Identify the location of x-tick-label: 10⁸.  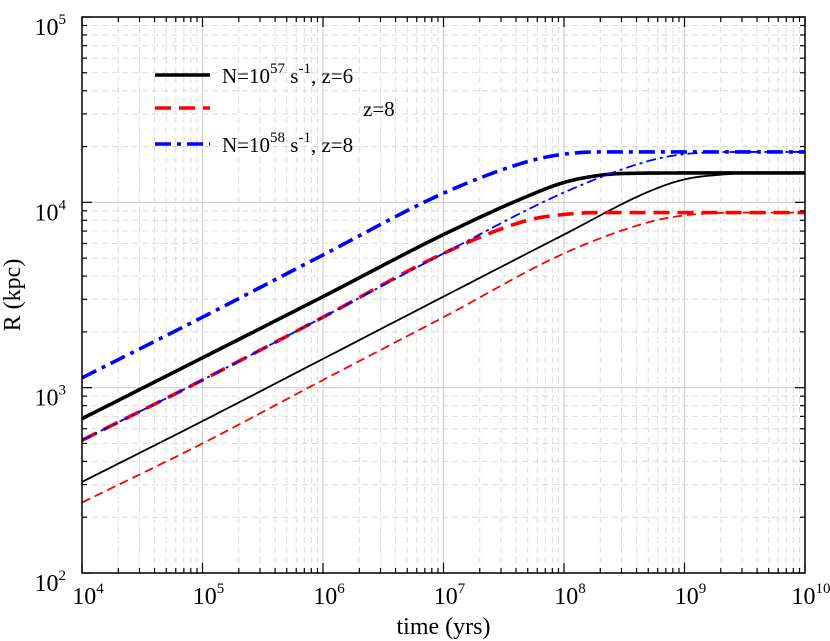
(570, 595).